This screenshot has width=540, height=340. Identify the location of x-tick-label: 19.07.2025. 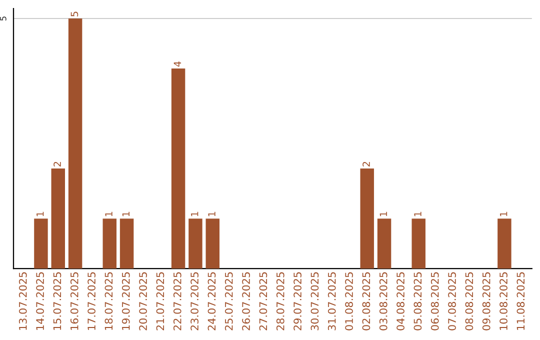
(126, 301).